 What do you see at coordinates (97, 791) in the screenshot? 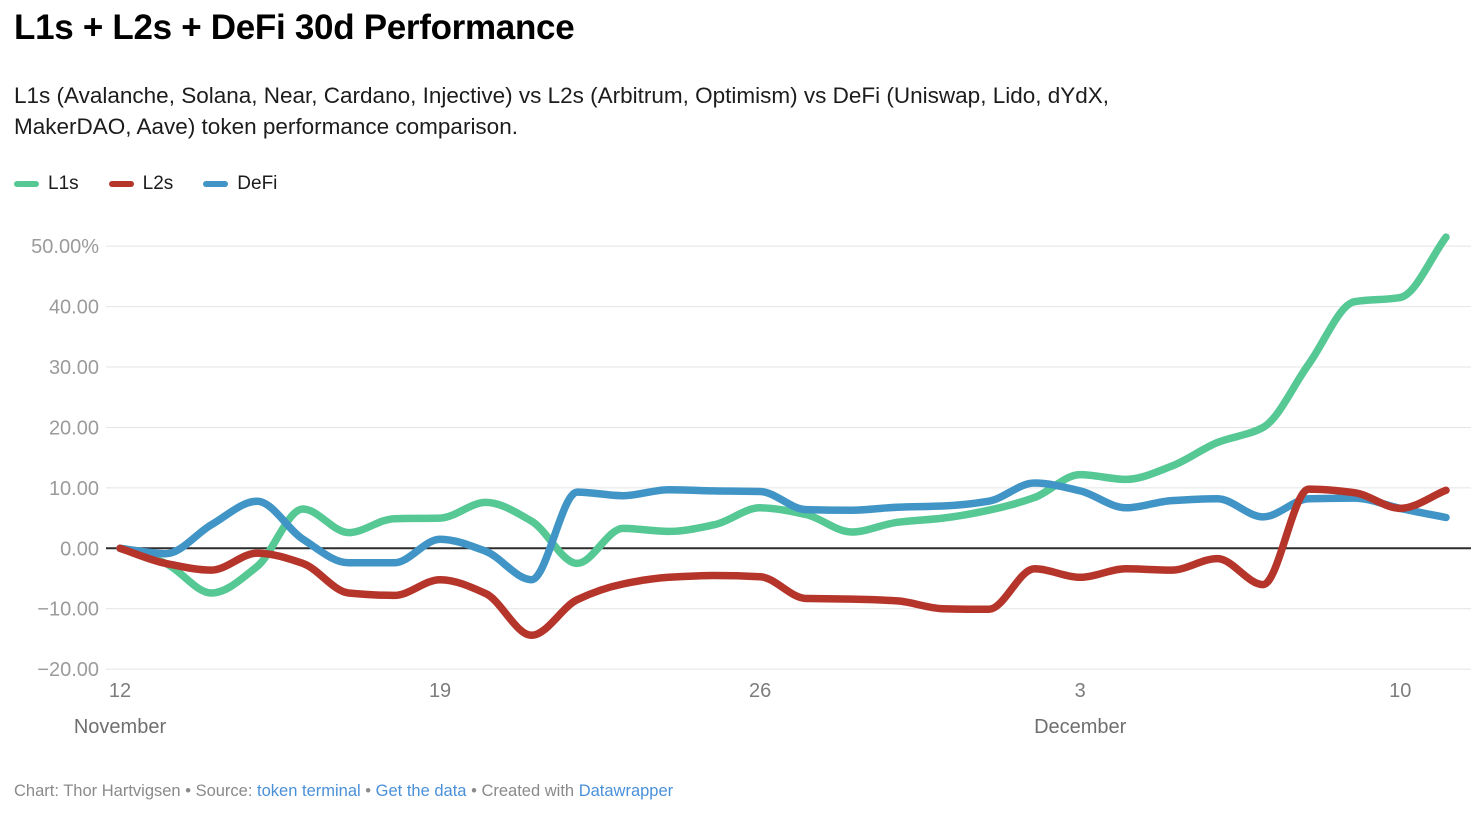
I see `chart-credit: Chart: Thor Hartvigsen` at bounding box center [97, 791].